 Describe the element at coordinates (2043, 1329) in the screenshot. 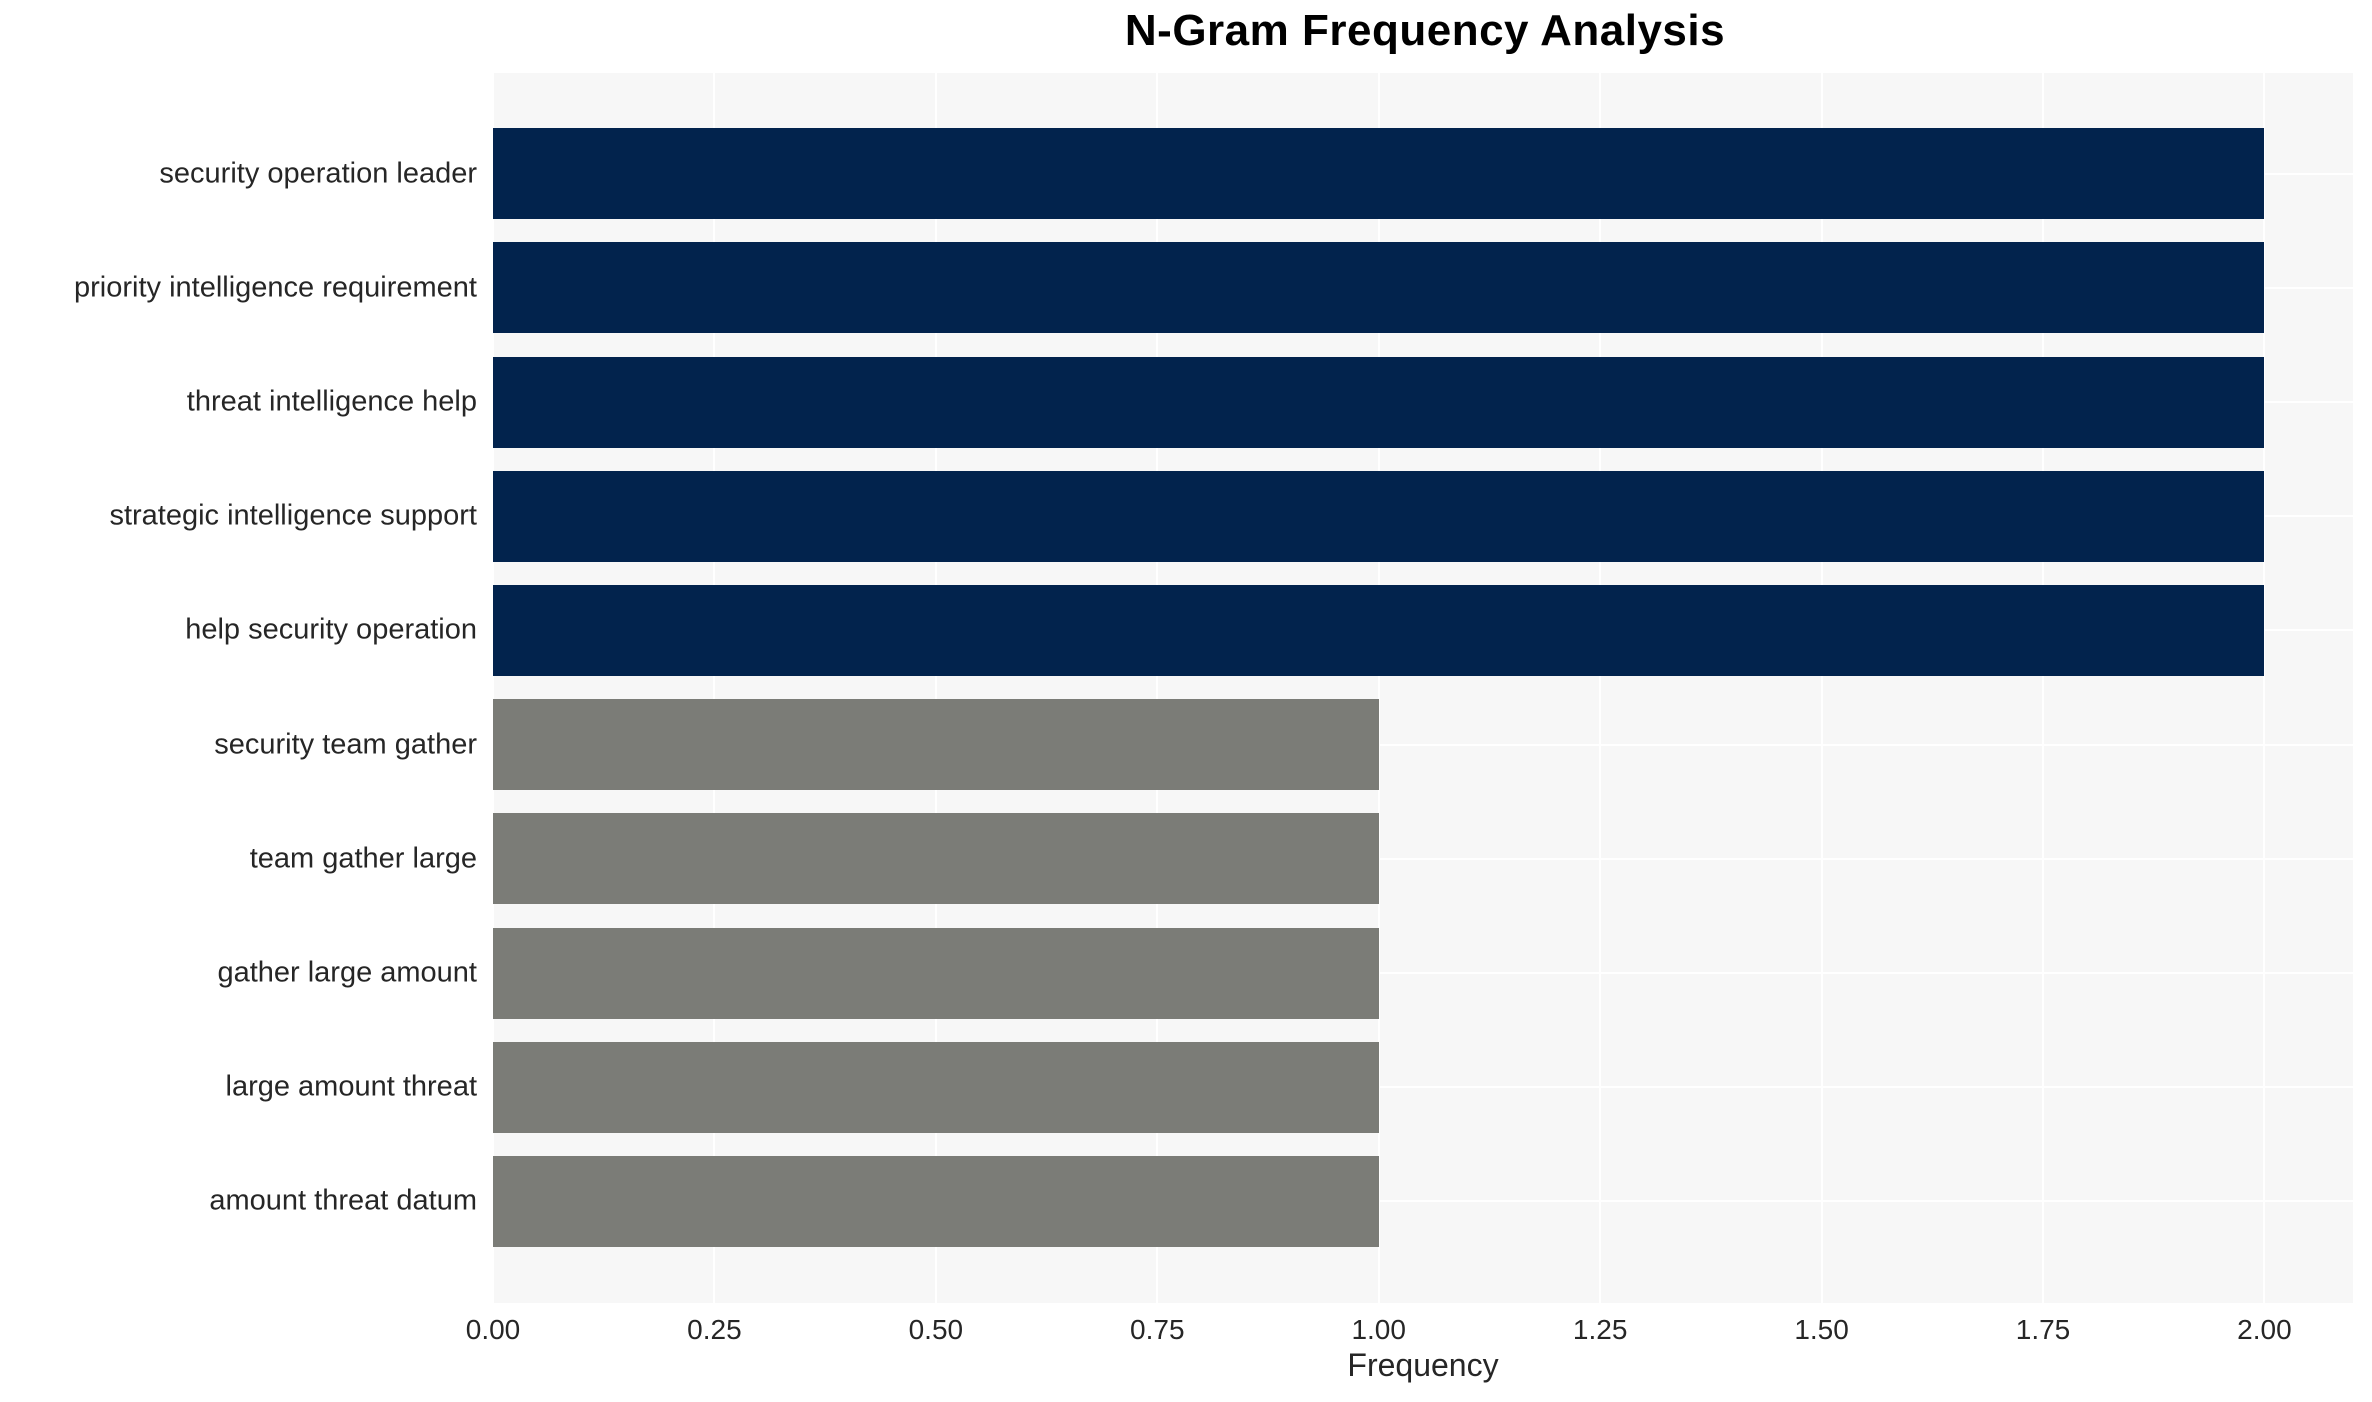

I see `x-tick-label: 1.75` at that location.